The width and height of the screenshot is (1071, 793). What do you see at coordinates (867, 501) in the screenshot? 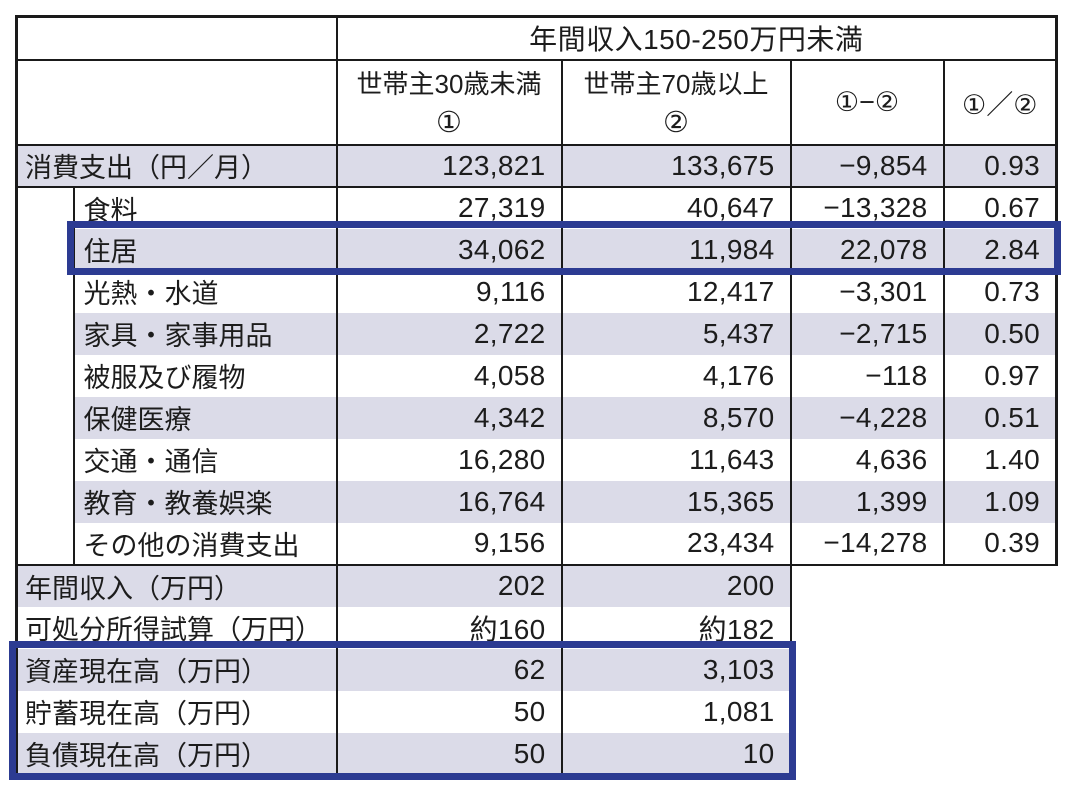
I see `value-difference-cell: 1,399` at bounding box center [867, 501].